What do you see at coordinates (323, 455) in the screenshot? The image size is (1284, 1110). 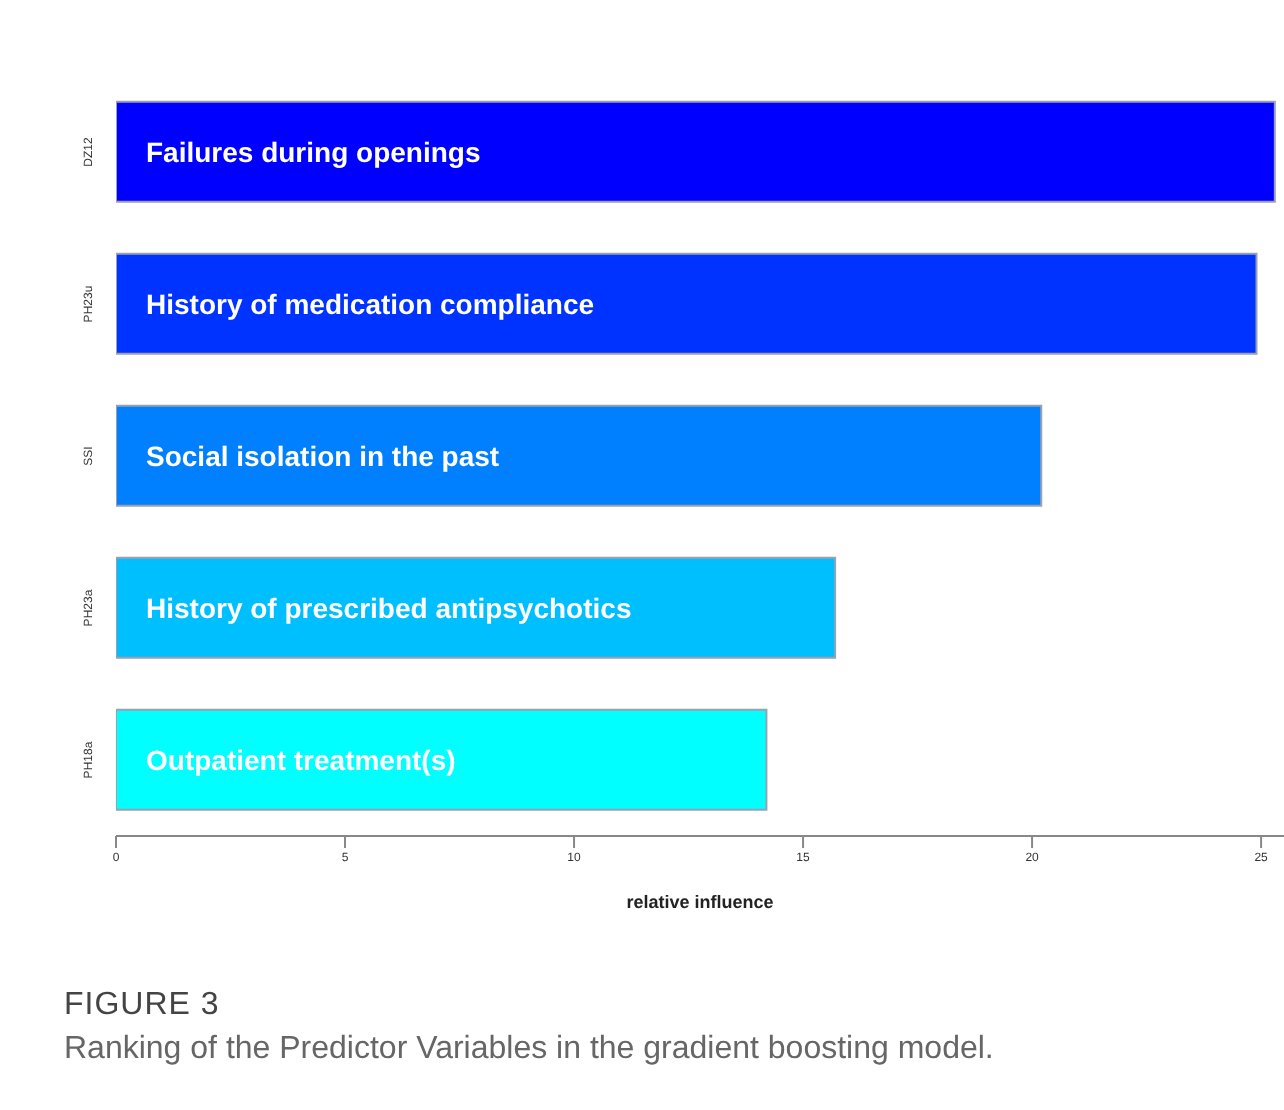 I see `annotation: Social isolation in the past` at bounding box center [323, 455].